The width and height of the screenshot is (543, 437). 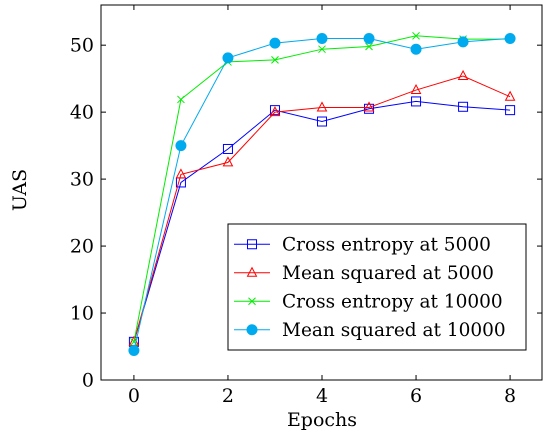 What do you see at coordinates (88, 381) in the screenshot?
I see `y-tick-label: 0` at bounding box center [88, 381].